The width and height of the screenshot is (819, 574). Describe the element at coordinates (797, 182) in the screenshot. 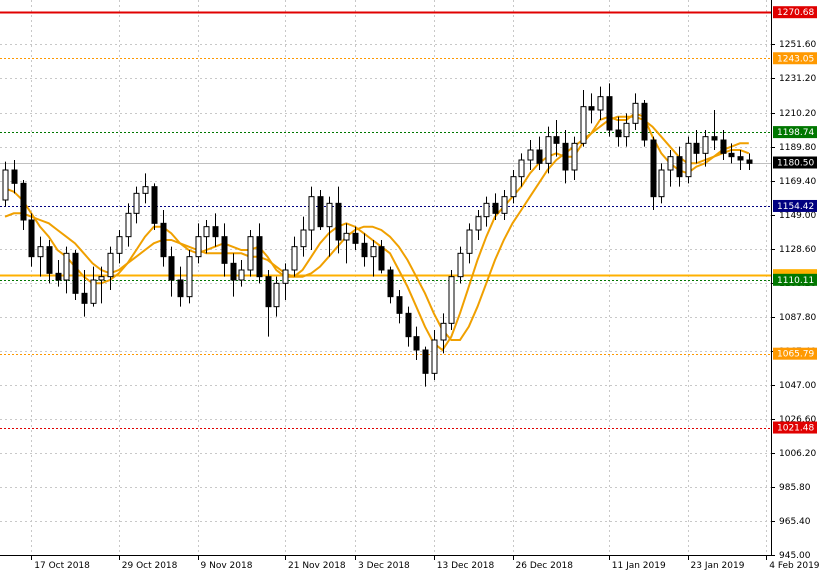

I see `price-tick-label: 1169.40` at that location.